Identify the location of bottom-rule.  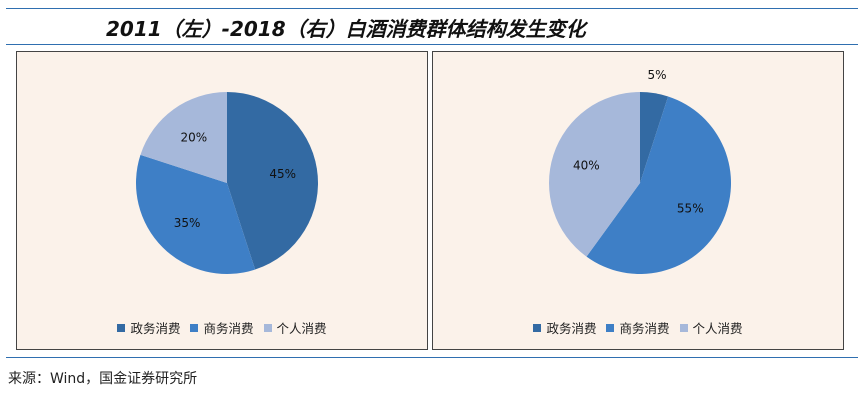
(432, 357).